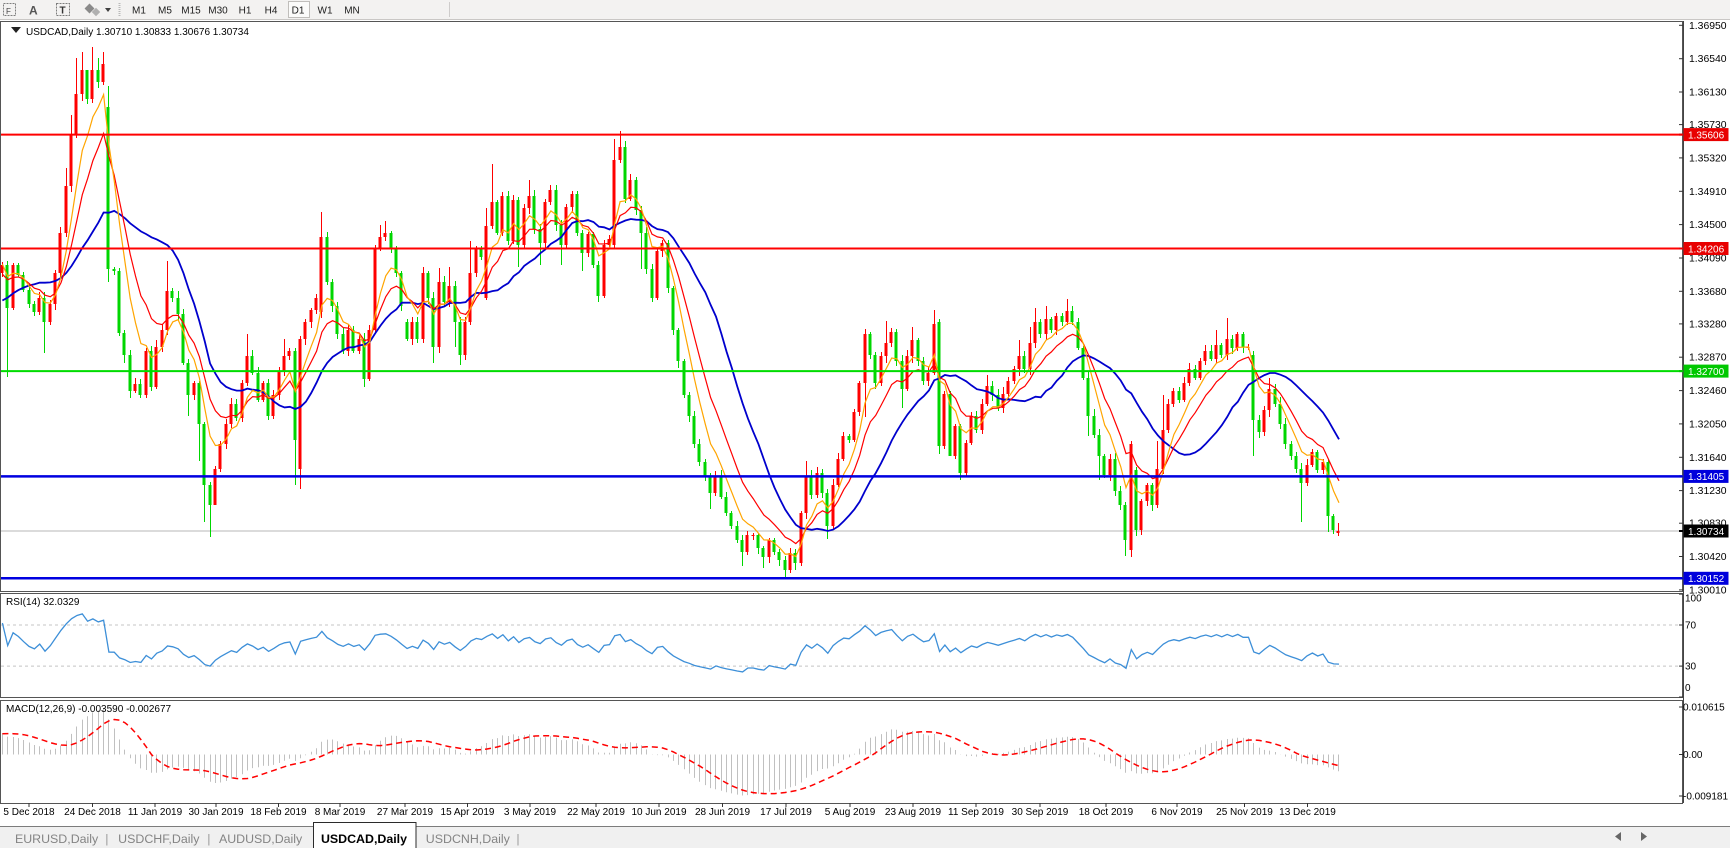  What do you see at coordinates (364, 839) in the screenshot?
I see `svg-text: USDCAD,Daily` at bounding box center [364, 839].